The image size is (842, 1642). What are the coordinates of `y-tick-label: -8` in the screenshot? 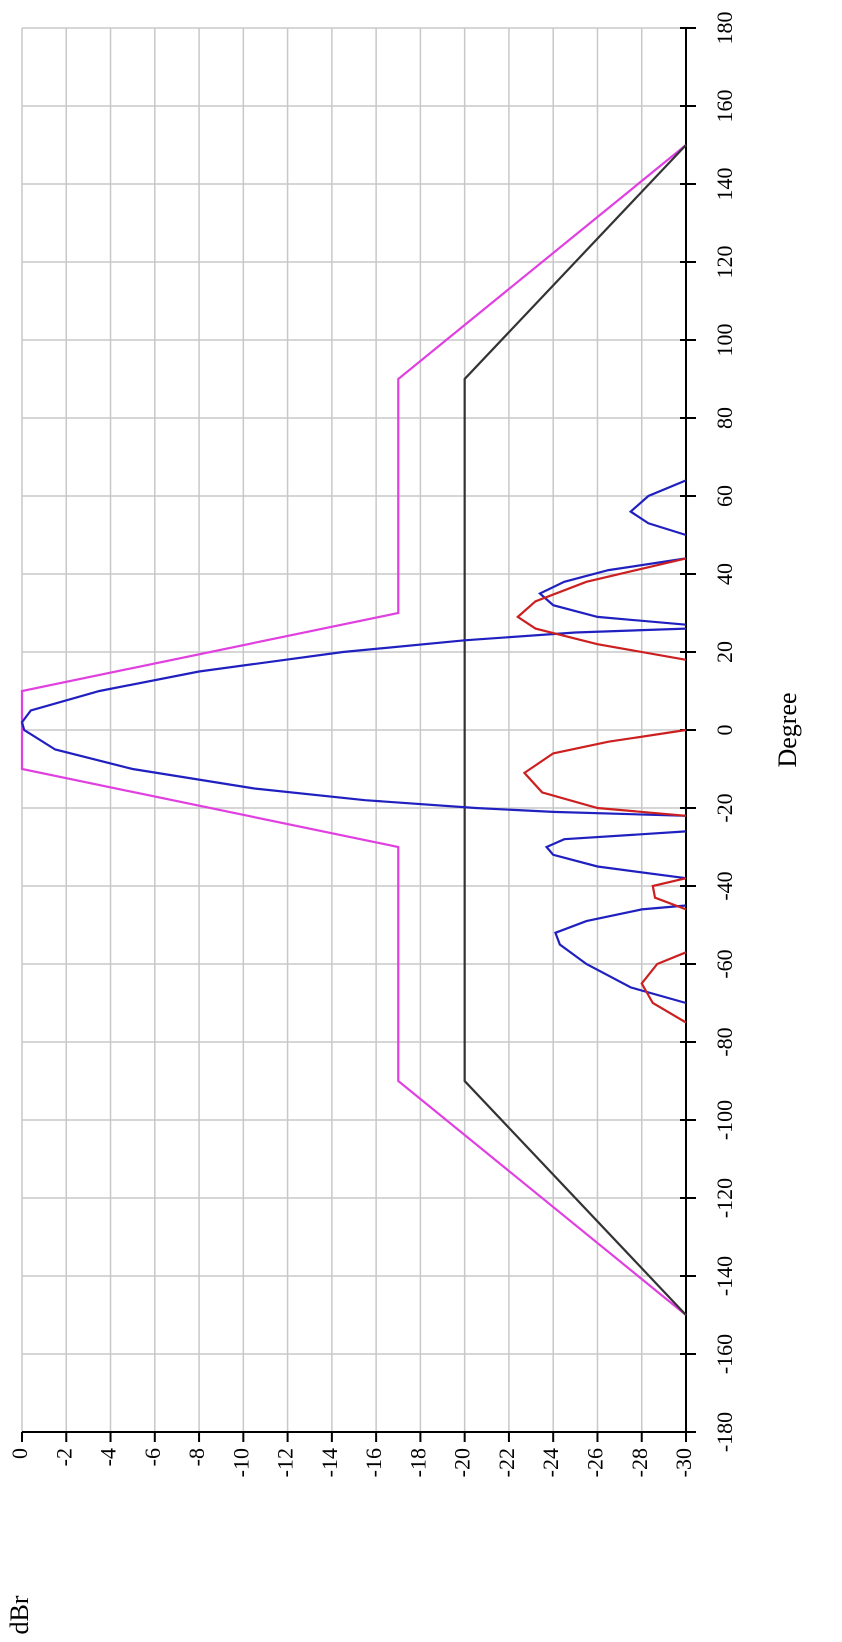 It's located at (196, 1457).